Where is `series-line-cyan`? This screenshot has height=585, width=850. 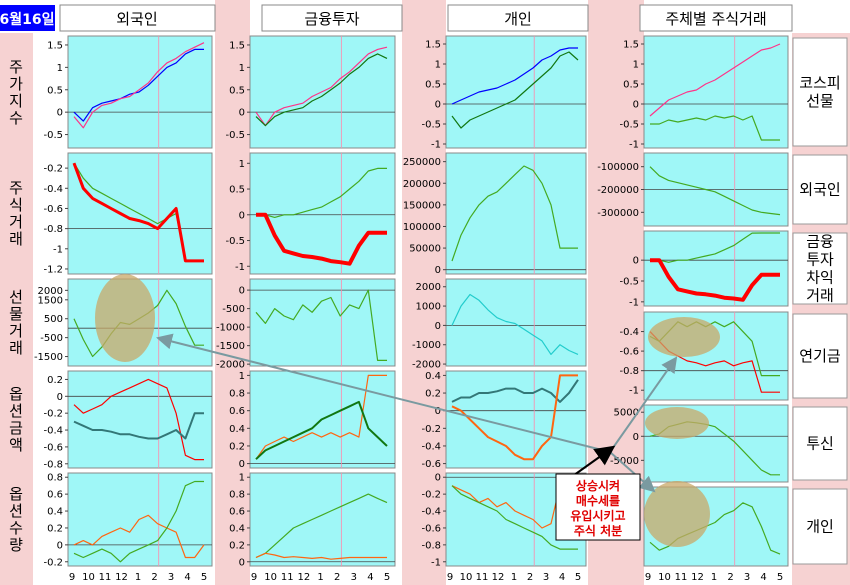 series-line-cyan is located at coordinates (515, 324).